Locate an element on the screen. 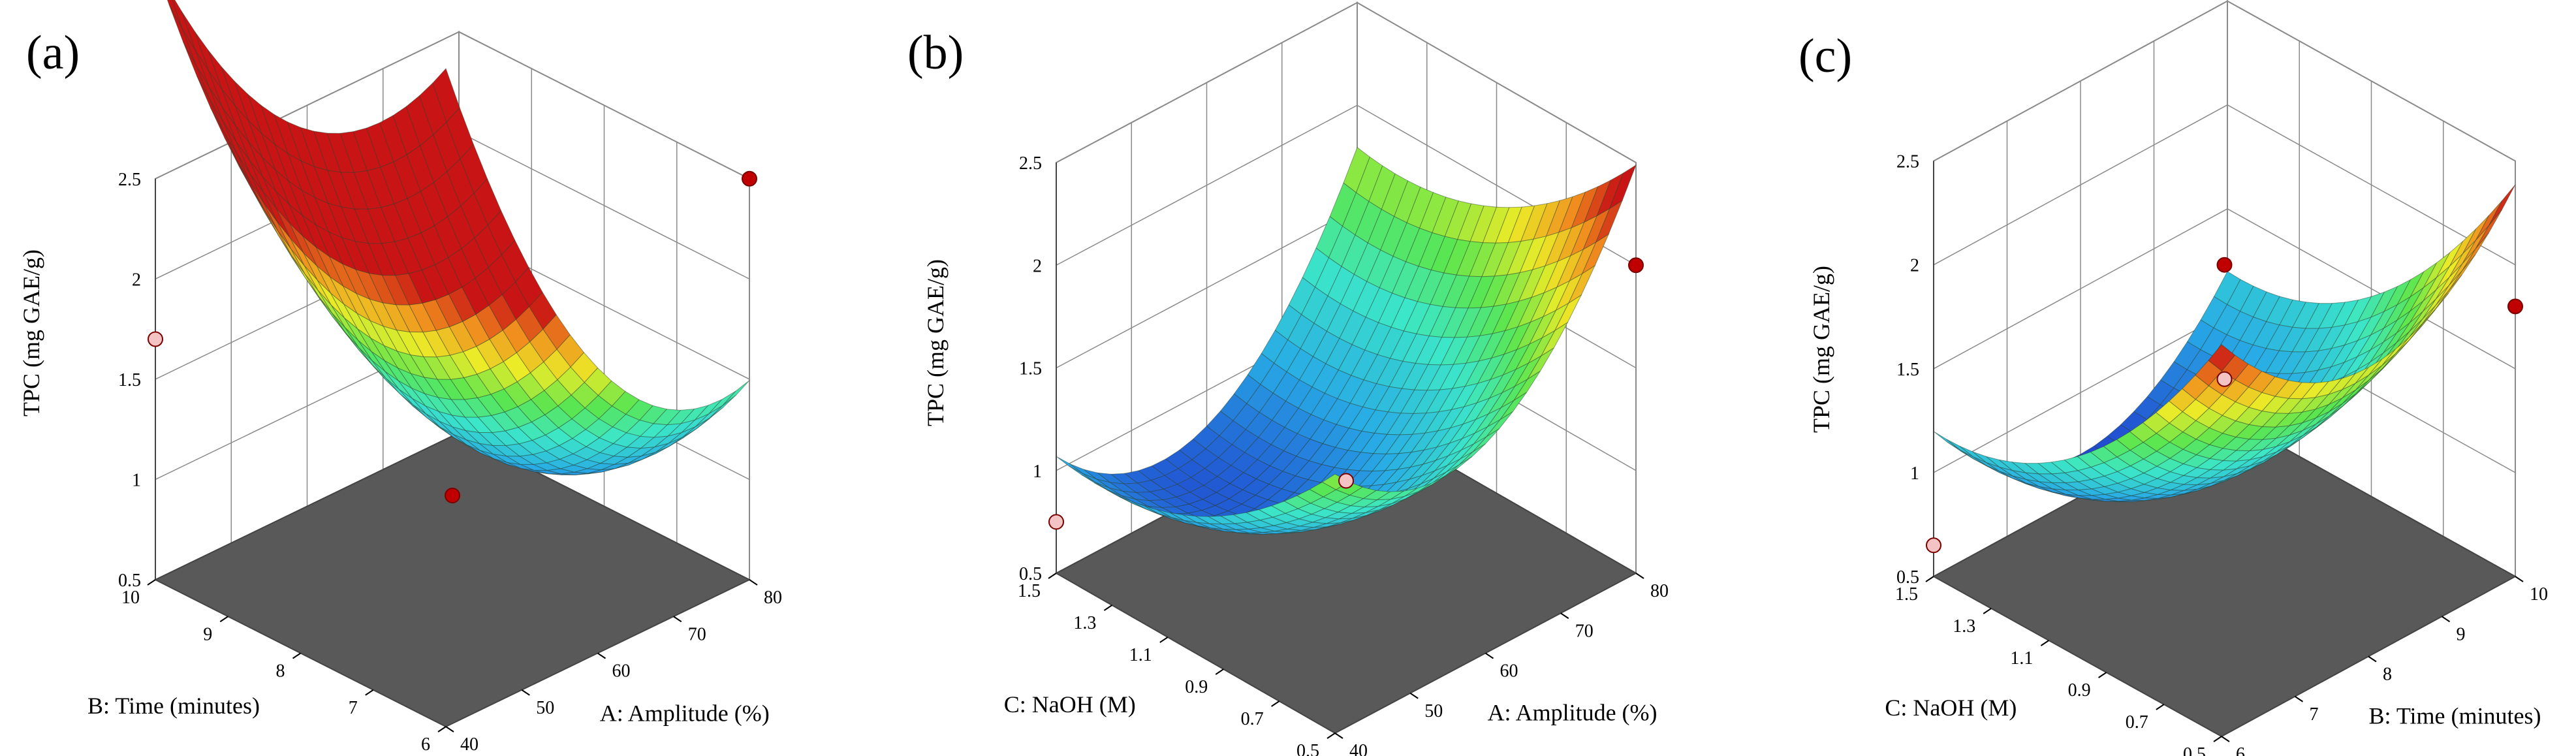  z-axis-title: TPC (mg GAE/g) is located at coordinates (1821, 350).